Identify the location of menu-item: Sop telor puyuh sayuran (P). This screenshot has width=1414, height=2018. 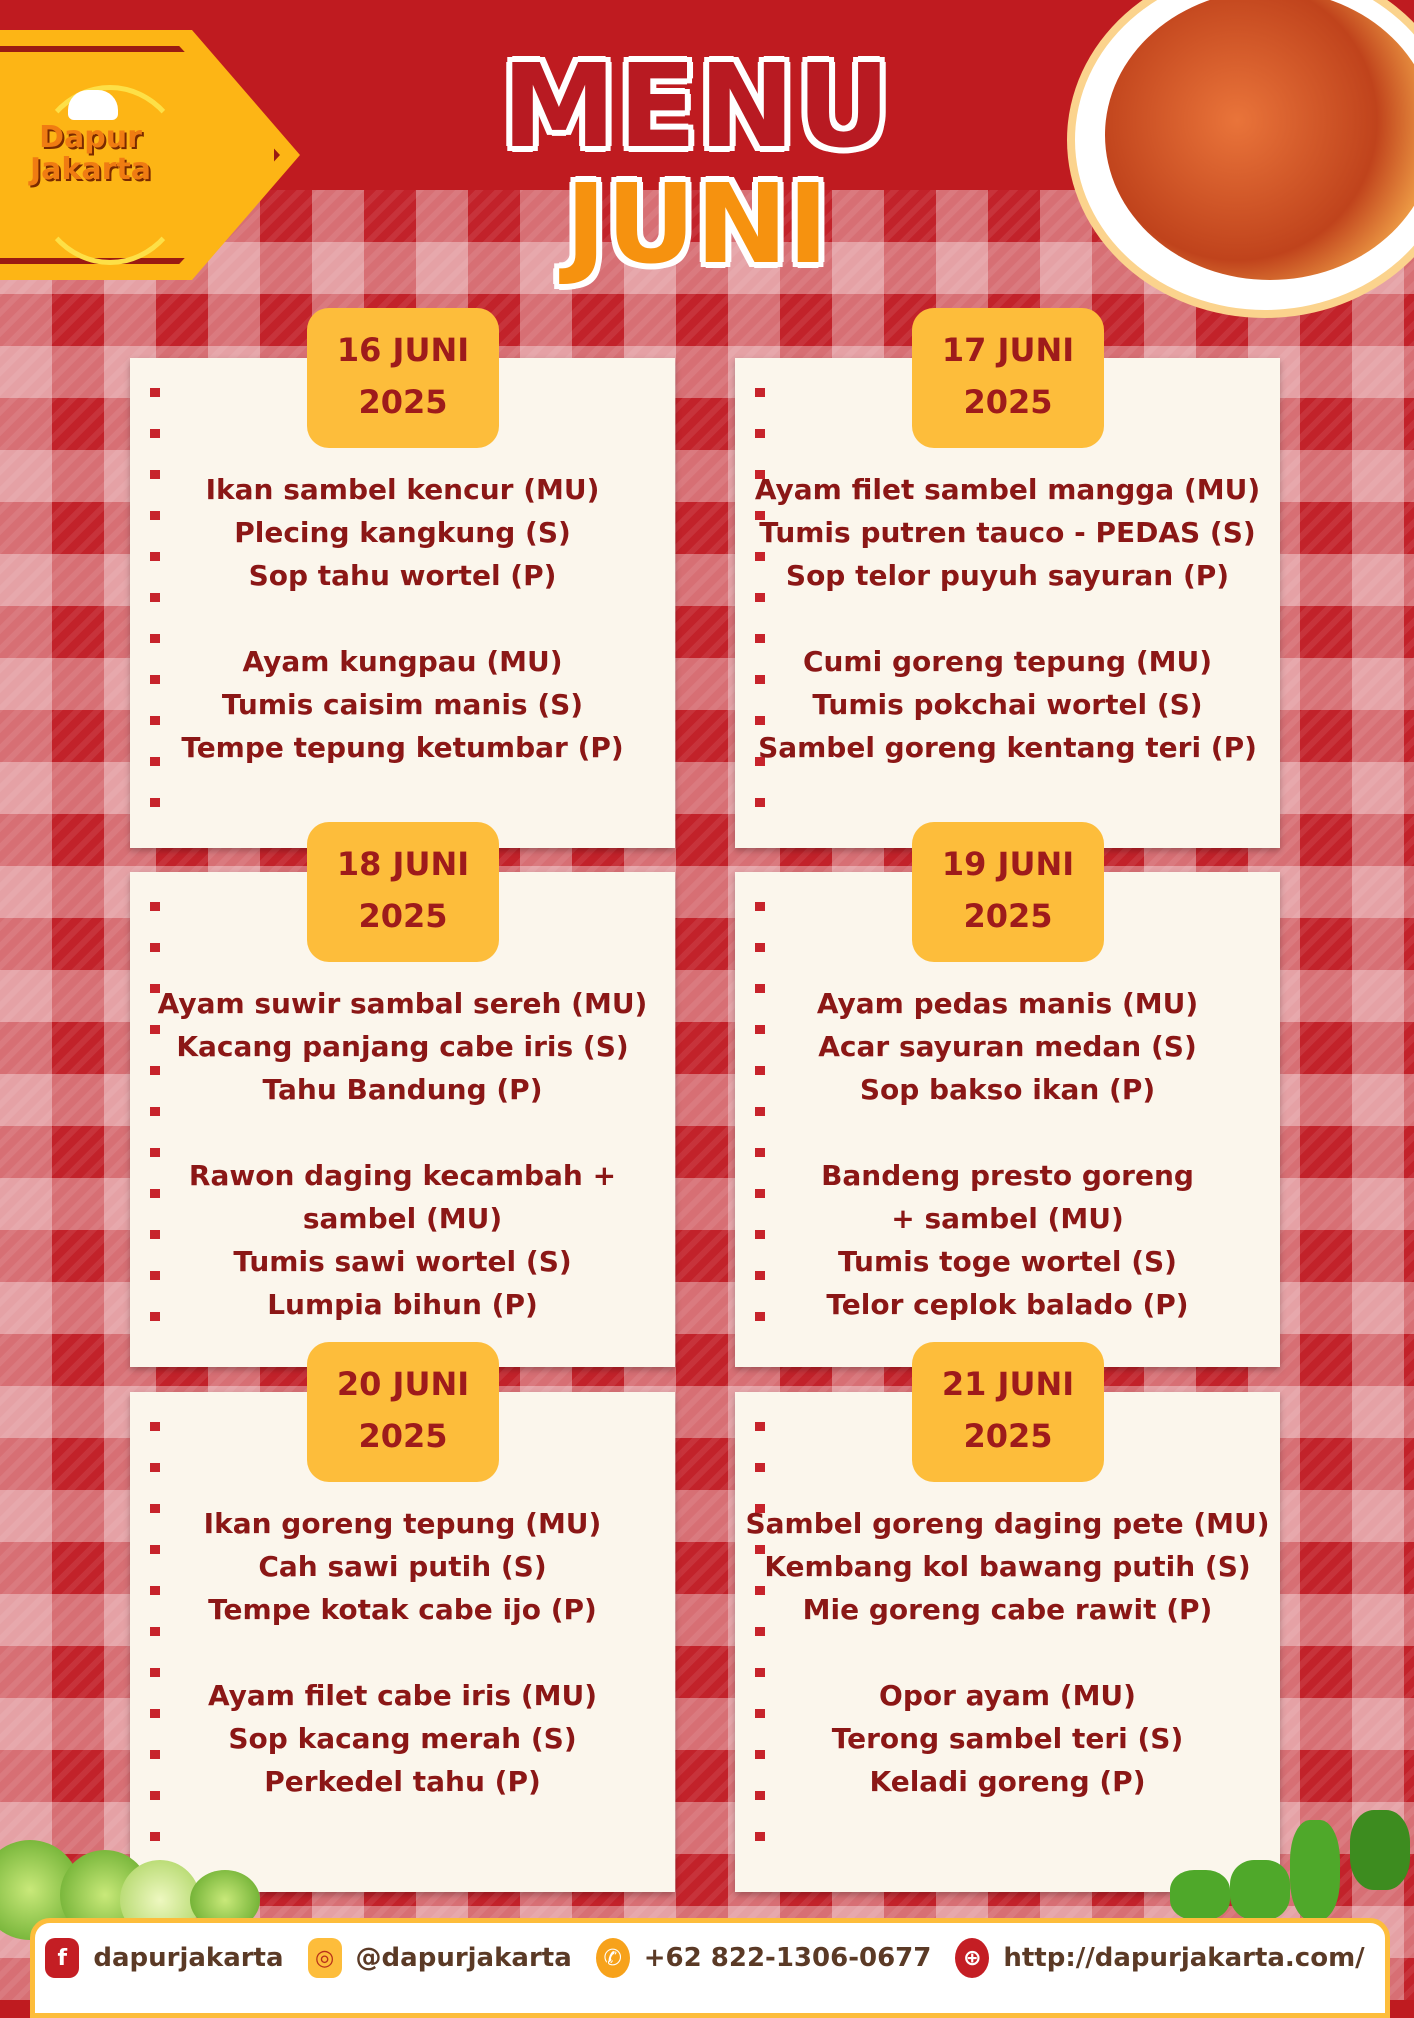
(1007, 575).